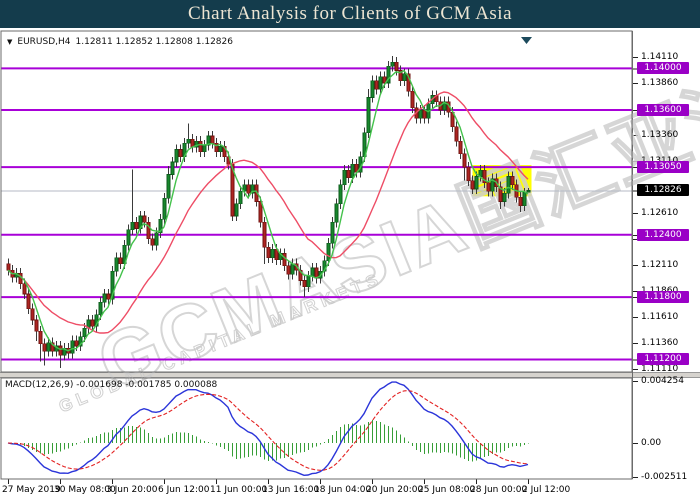 This screenshot has height=500, width=700. What do you see at coordinates (39, 385) in the screenshot?
I see `macd-label: MACD(12,26,9)` at bounding box center [39, 385].